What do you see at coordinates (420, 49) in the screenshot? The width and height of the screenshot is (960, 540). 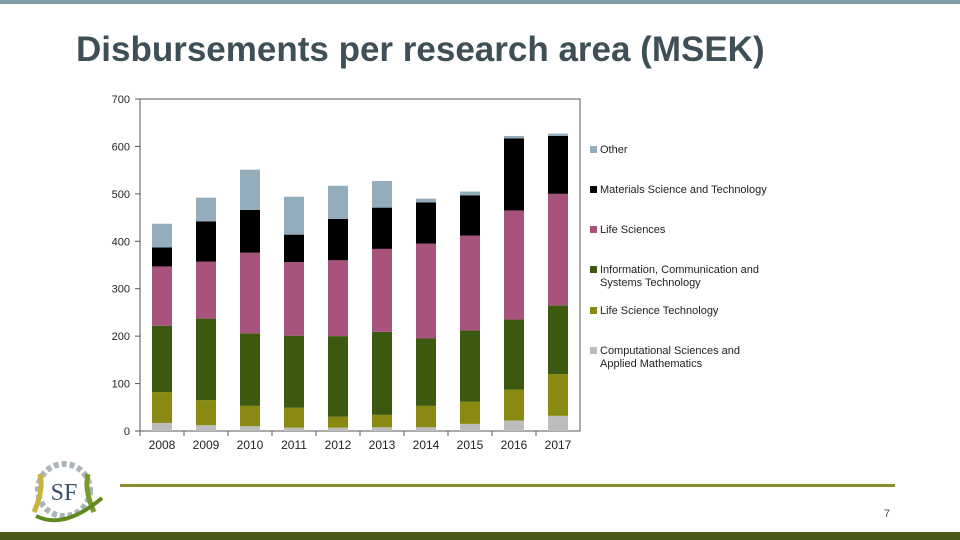 I see `slide-title: Disbursements per research area (MSEK)` at bounding box center [420, 49].